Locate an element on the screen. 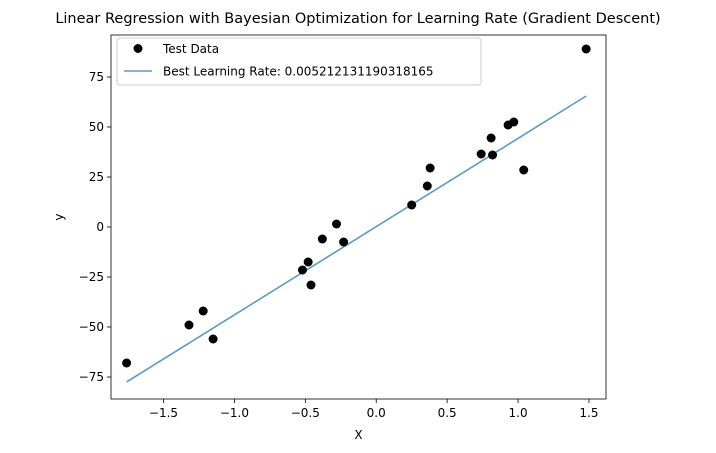 The width and height of the screenshot is (716, 453). y-tick-label: 50 is located at coordinates (96, 127).